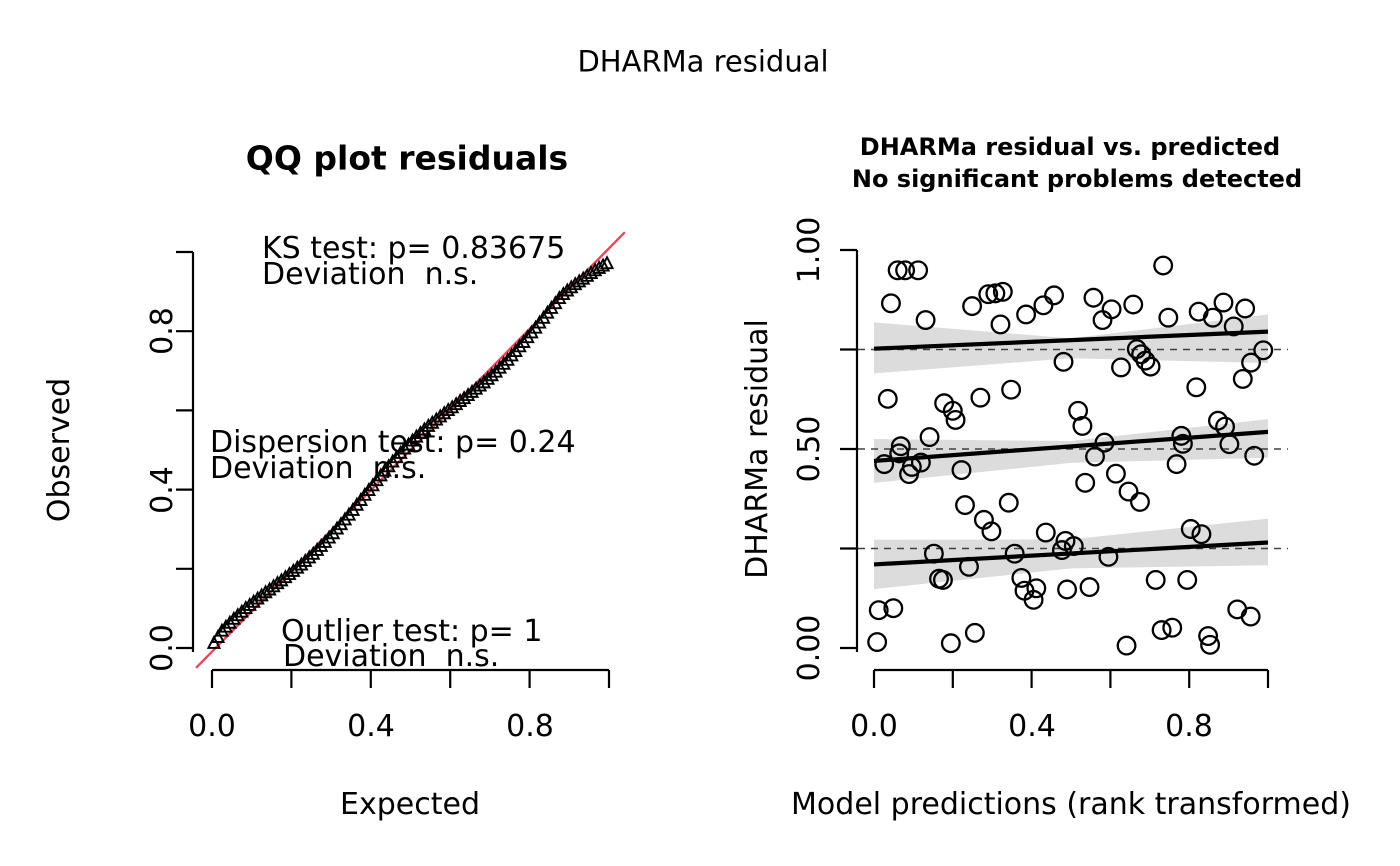  I want to click on qq-x-tick-0.0: 0.0, so click(212, 726).